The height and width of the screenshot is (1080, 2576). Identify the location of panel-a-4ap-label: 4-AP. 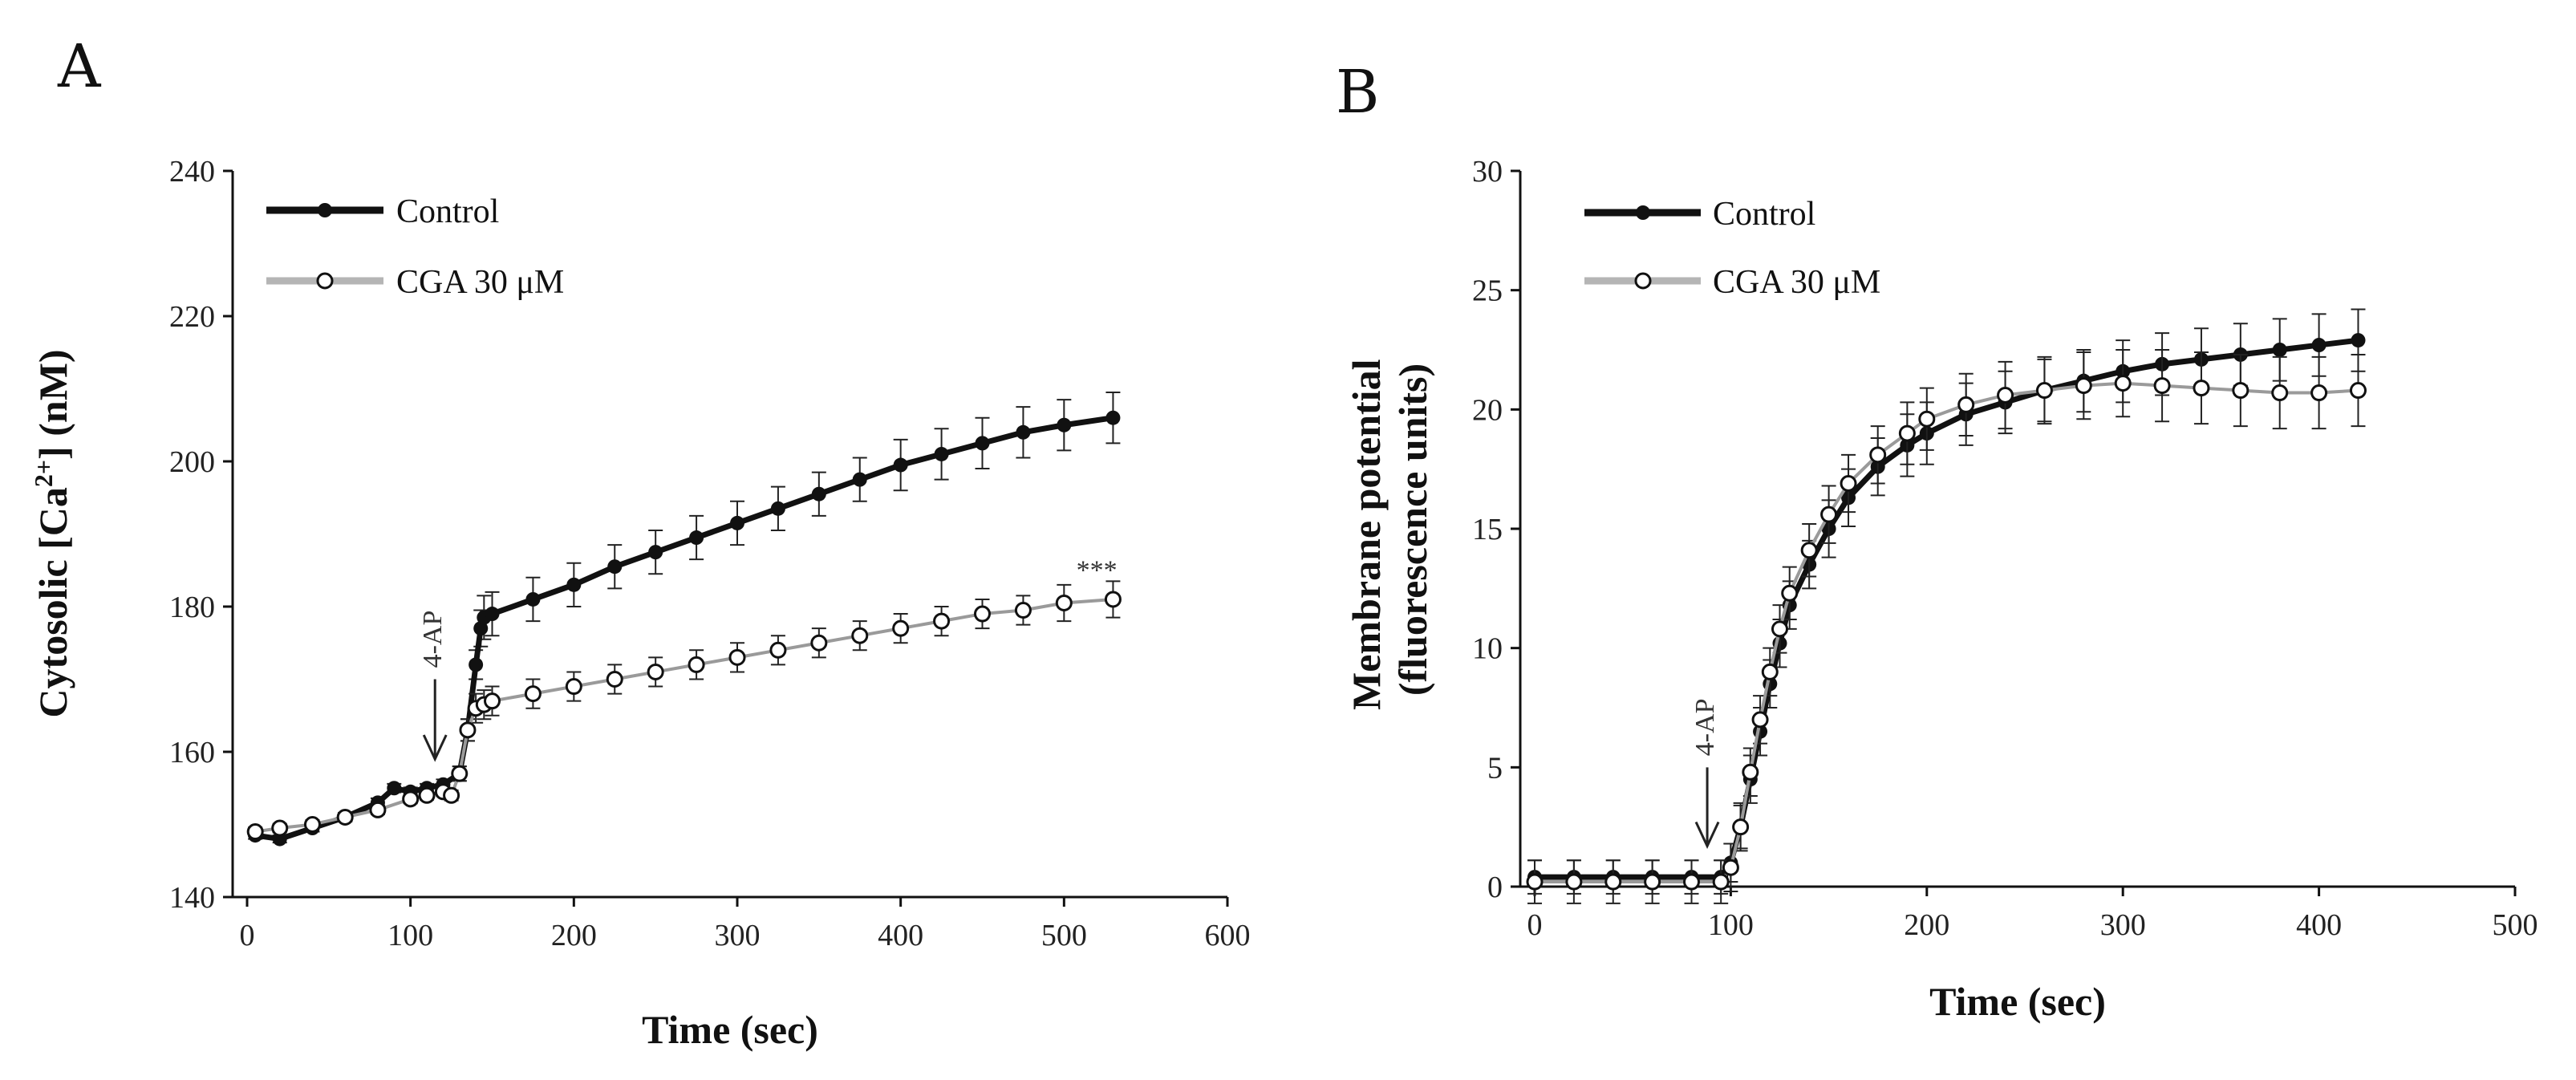
(433, 639).